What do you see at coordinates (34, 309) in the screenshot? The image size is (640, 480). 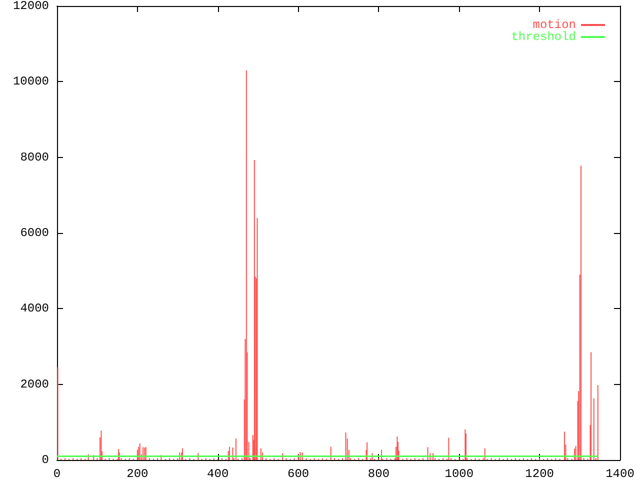 I see `y-tick-label: 4000` at bounding box center [34, 309].